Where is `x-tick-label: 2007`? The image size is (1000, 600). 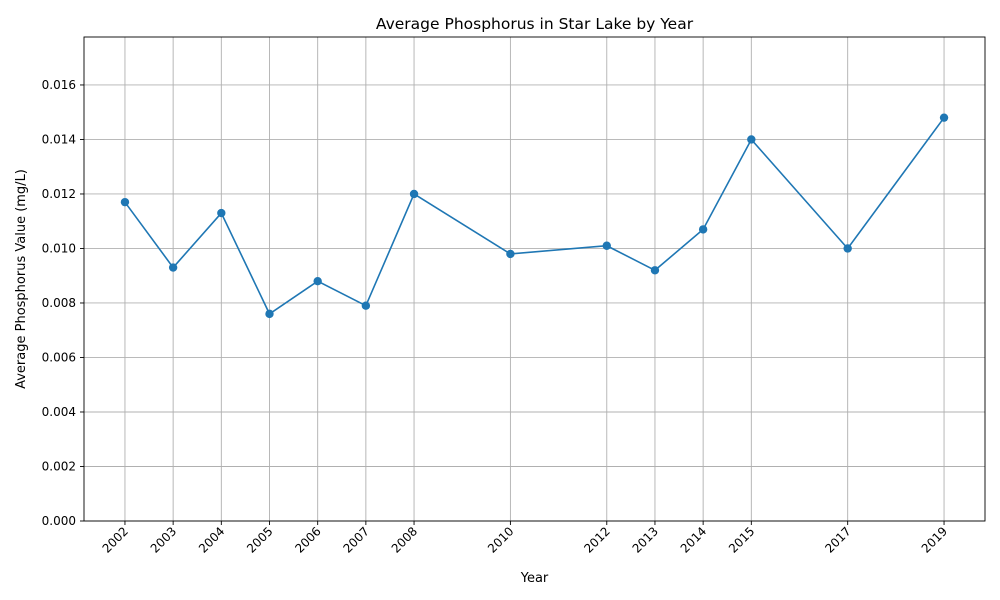
x-tick-label: 2007 is located at coordinates (355, 539).